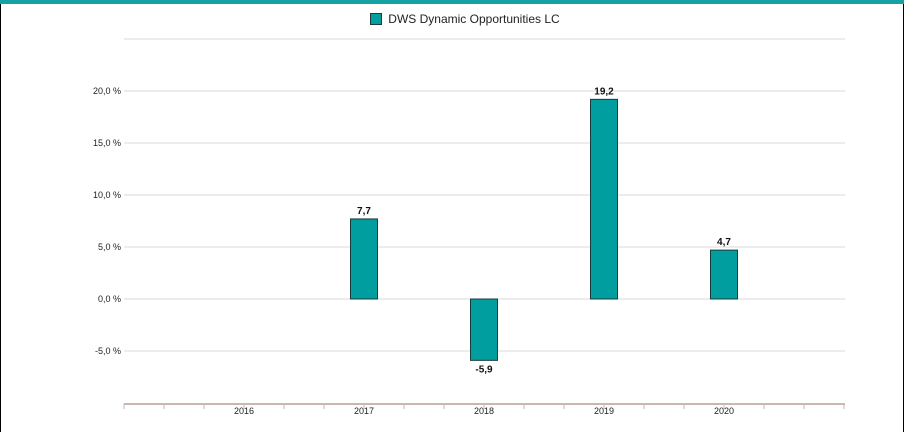 The height and width of the screenshot is (432, 904). I want to click on x-tick-label: 2016, so click(244, 411).